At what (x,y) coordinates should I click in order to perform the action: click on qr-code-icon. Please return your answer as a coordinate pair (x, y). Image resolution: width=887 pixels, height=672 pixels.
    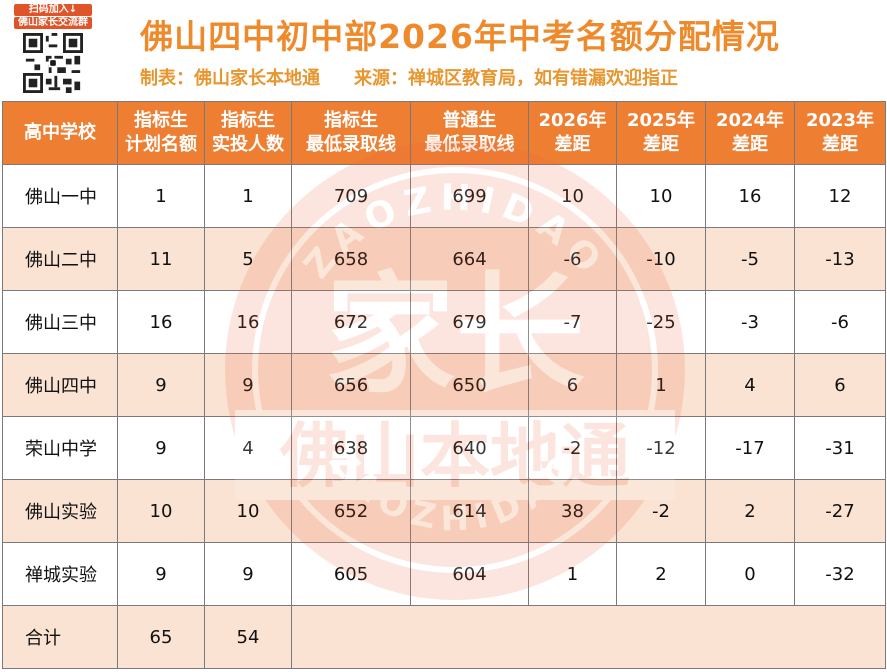
    Looking at the image, I should click on (53, 63).